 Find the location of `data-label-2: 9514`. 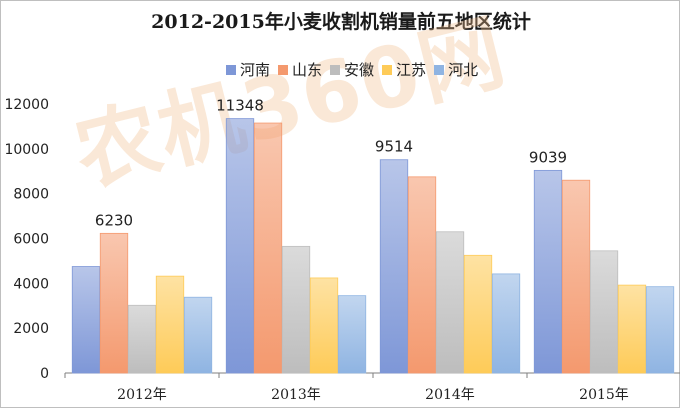

data-label-2: 9514 is located at coordinates (394, 147).